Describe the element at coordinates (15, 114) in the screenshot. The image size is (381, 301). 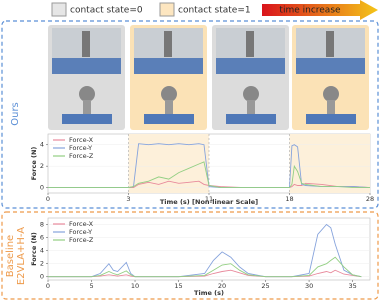
I see `section-label: Ours` at that location.